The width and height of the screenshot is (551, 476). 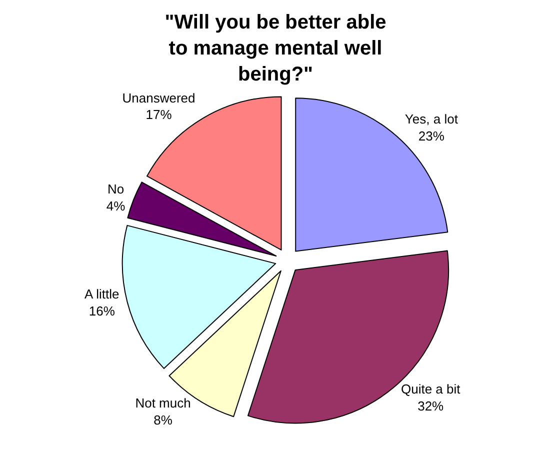 What do you see at coordinates (275, 49) in the screenshot?
I see `chart-title: "Will you be better able to manage mental well being?"` at bounding box center [275, 49].